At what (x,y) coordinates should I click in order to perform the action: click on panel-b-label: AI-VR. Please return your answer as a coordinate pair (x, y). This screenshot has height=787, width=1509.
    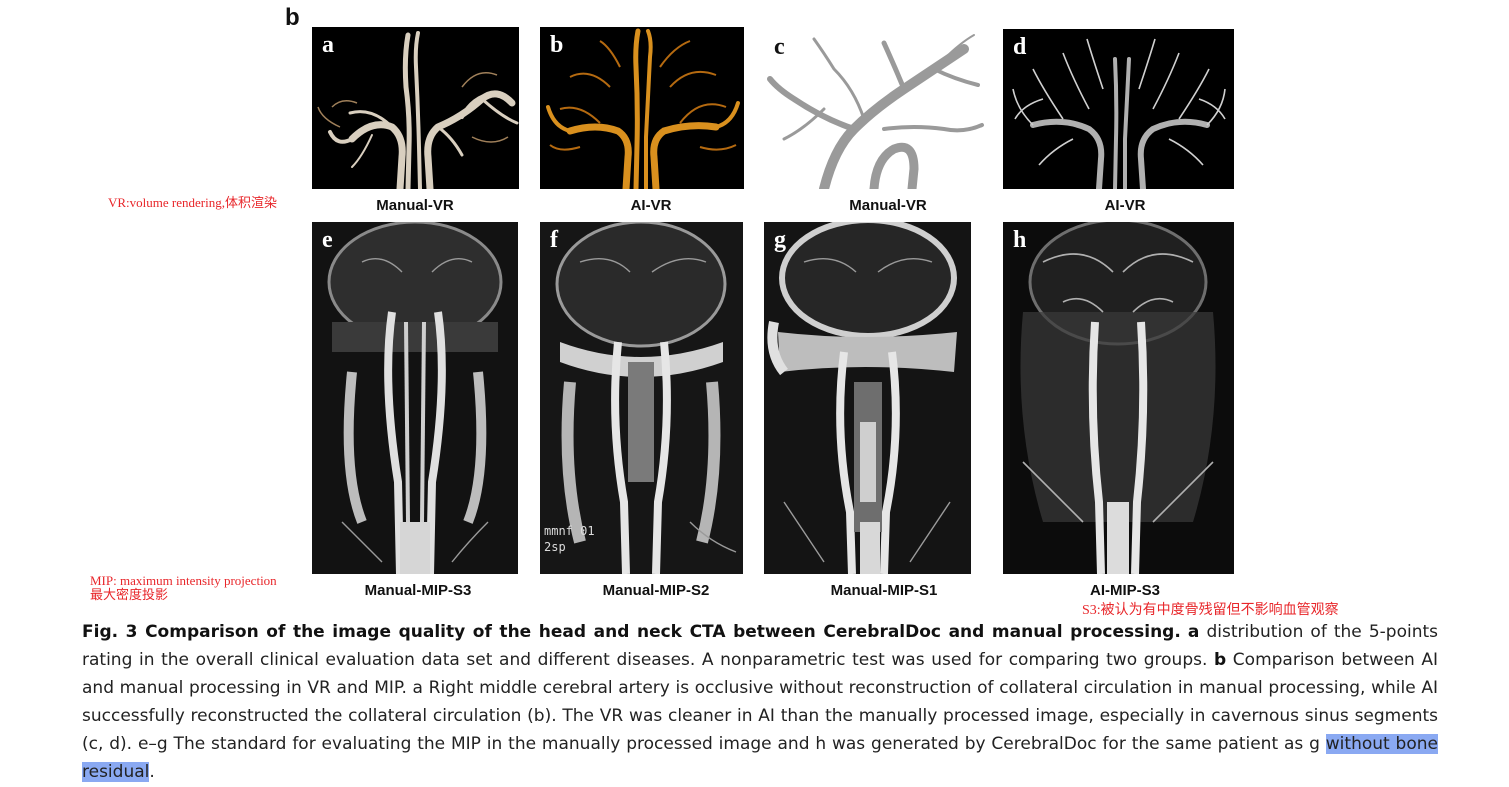
    Looking at the image, I should click on (651, 205).